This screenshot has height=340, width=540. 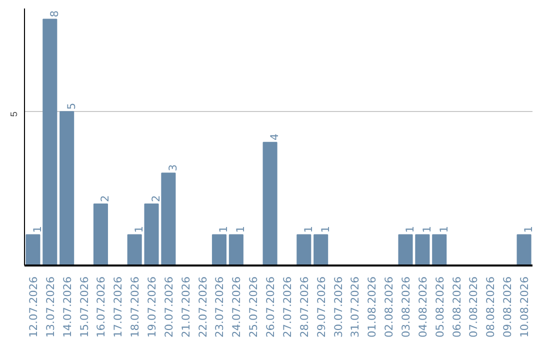 I want to click on x-tick-label: 15.07.2026, so click(x=84, y=307).